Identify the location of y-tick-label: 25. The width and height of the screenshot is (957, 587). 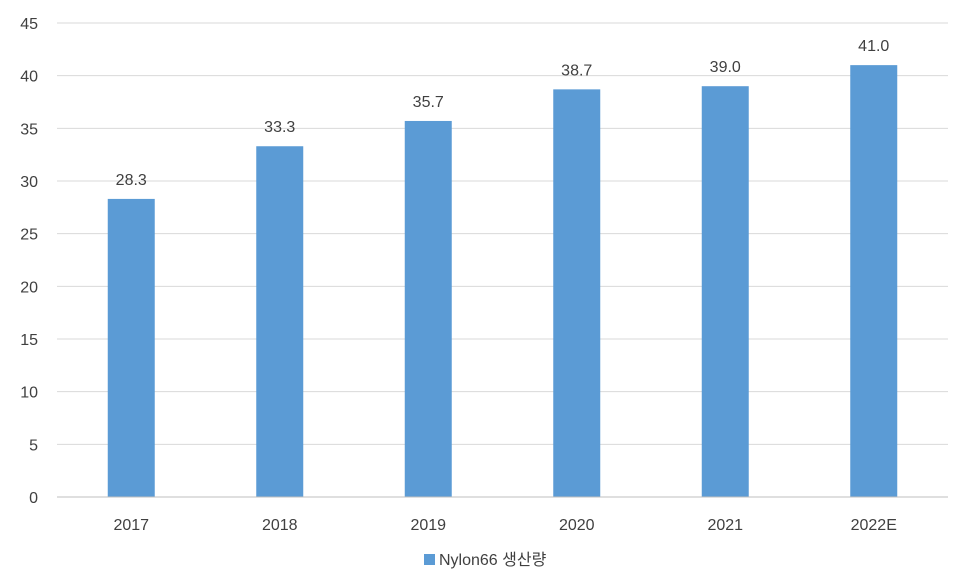
(29, 235).